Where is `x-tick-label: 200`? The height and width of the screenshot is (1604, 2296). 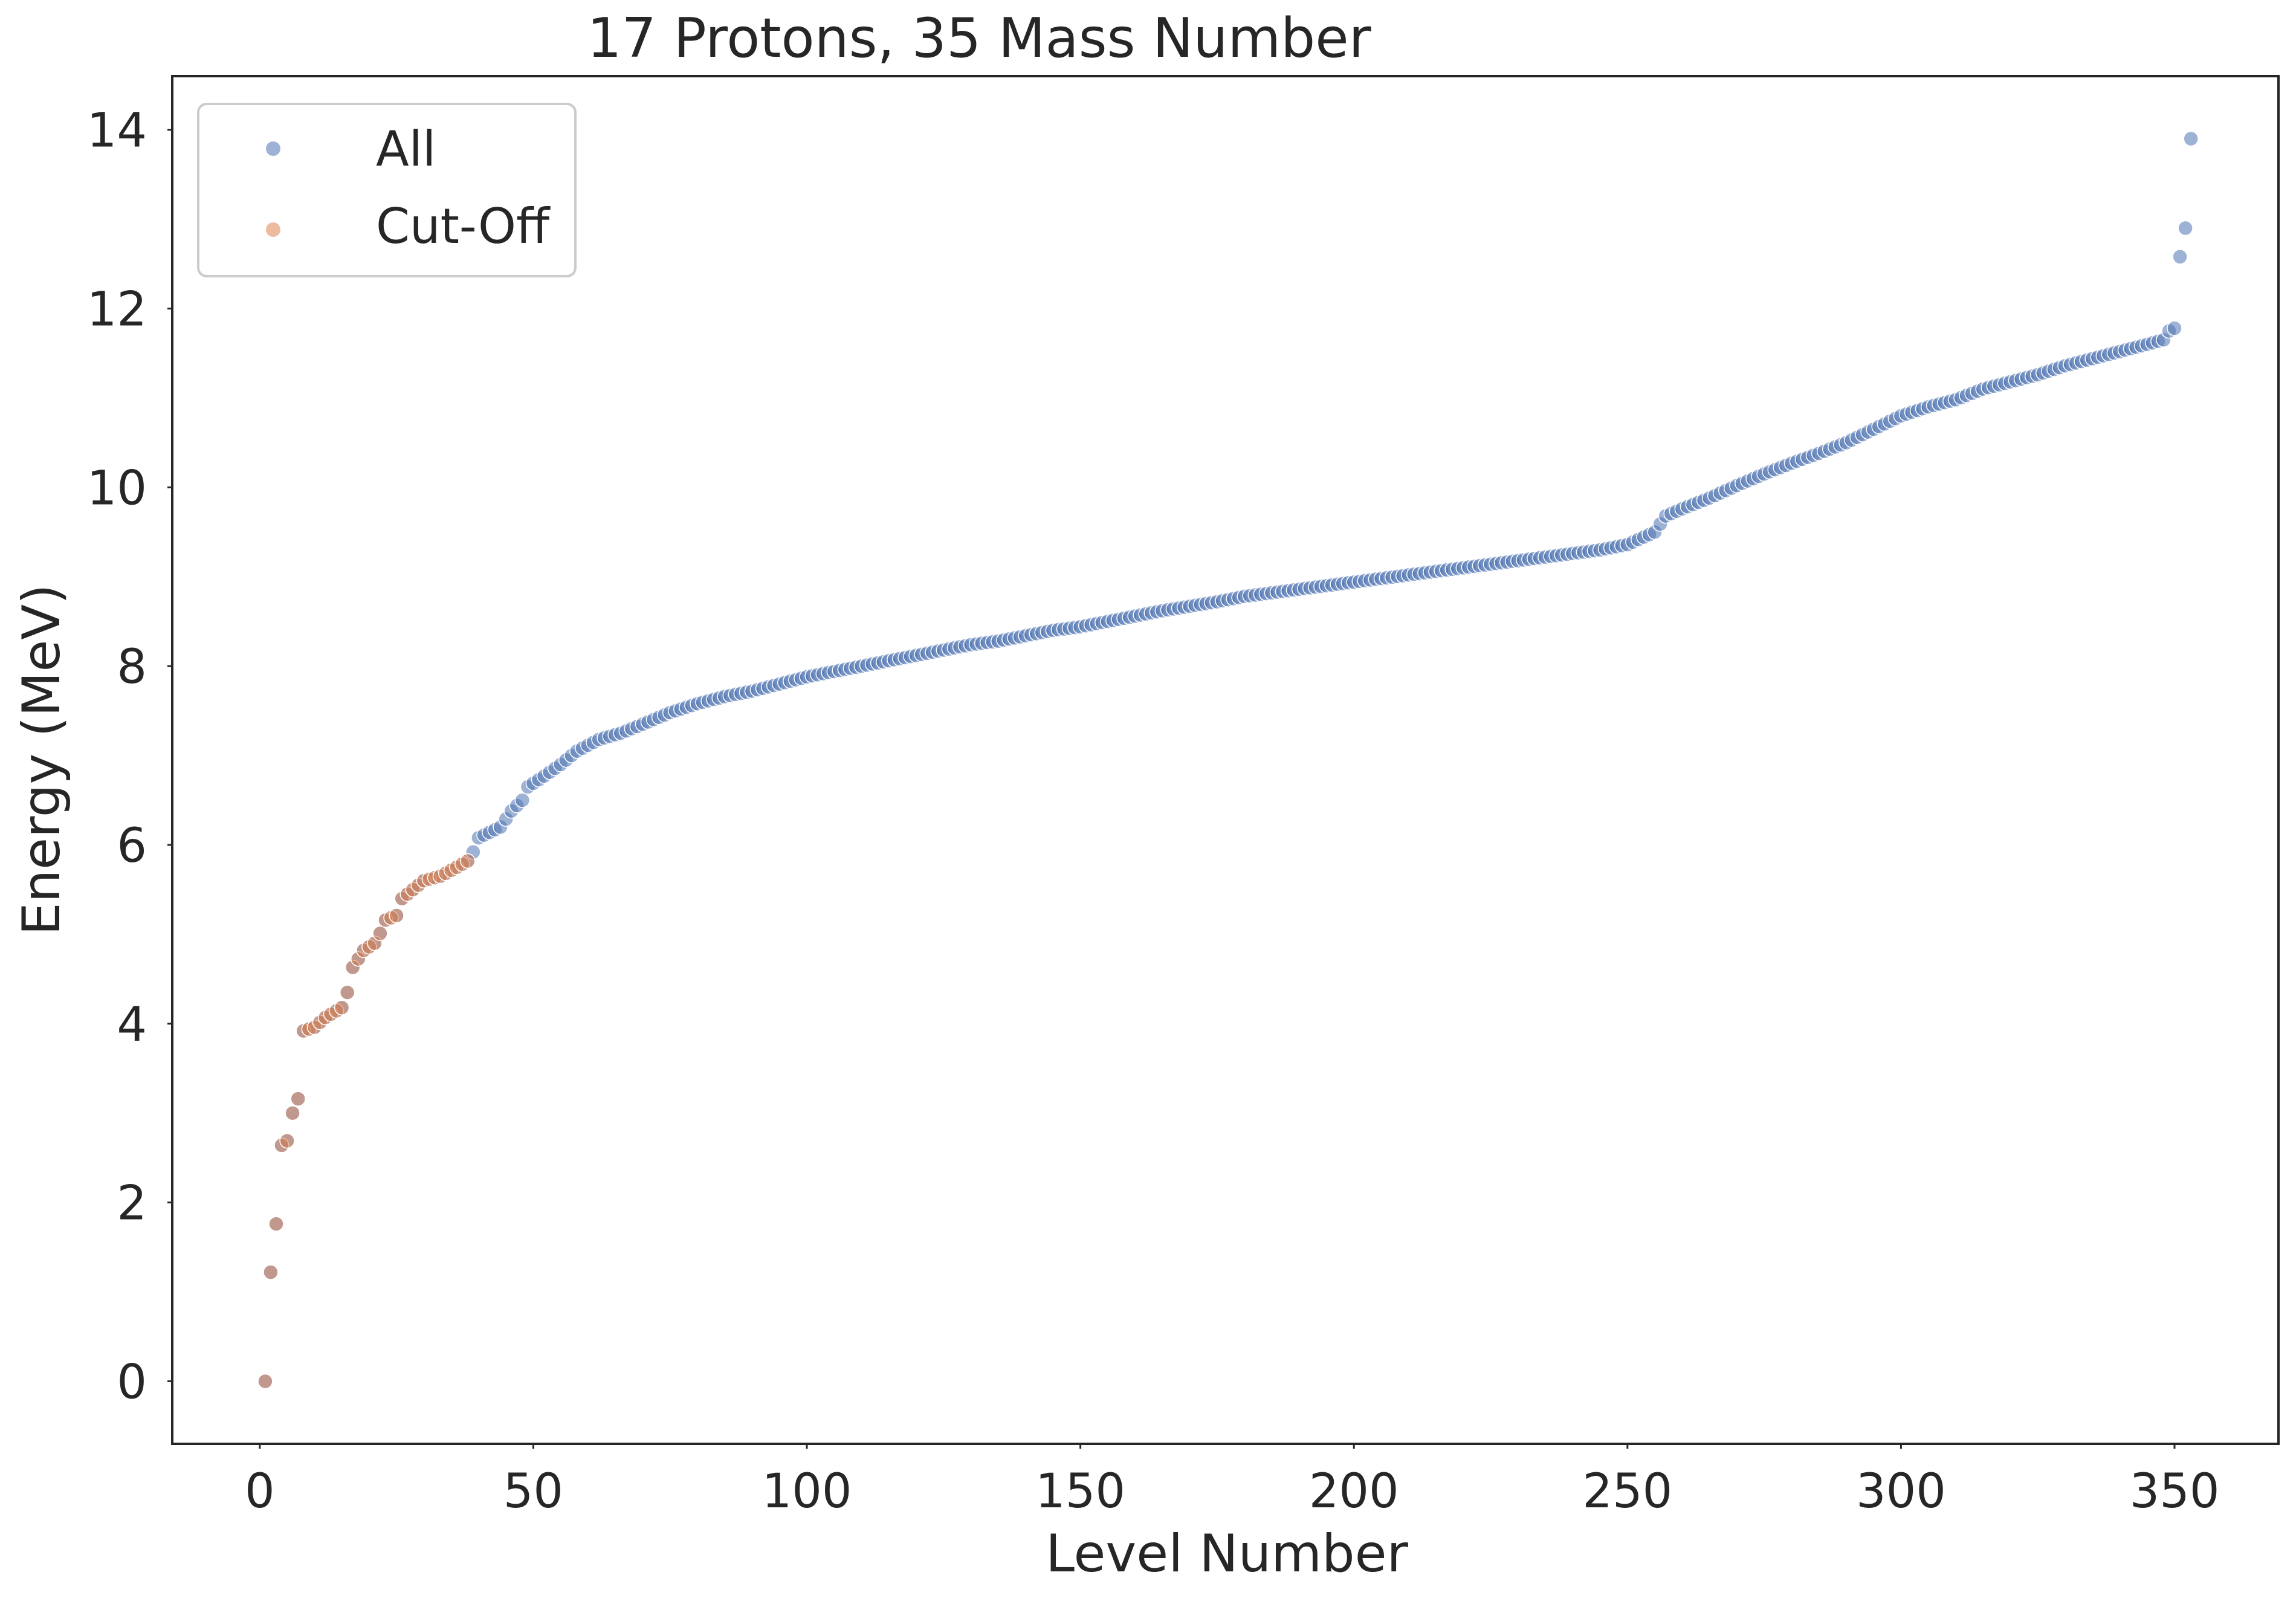 x-tick-label: 200 is located at coordinates (1354, 1491).